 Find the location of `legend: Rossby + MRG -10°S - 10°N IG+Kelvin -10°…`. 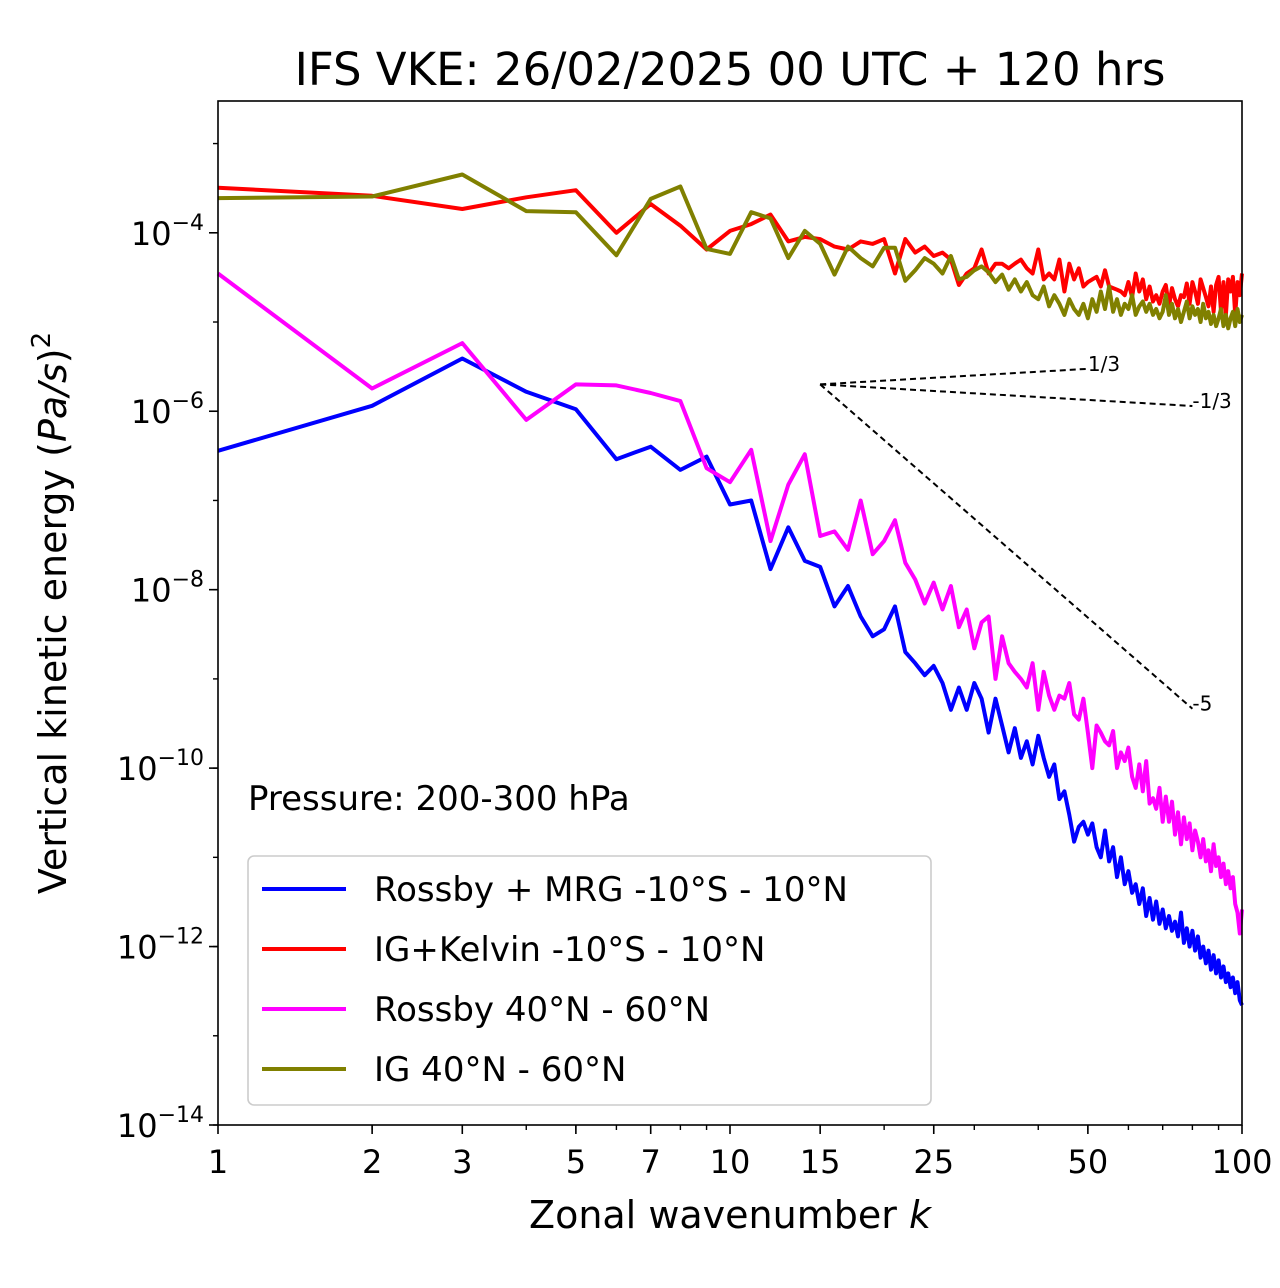

legend: Rossby + MRG -10°S - 10°N IG+Kelvin -10°… is located at coordinates (589, 980).